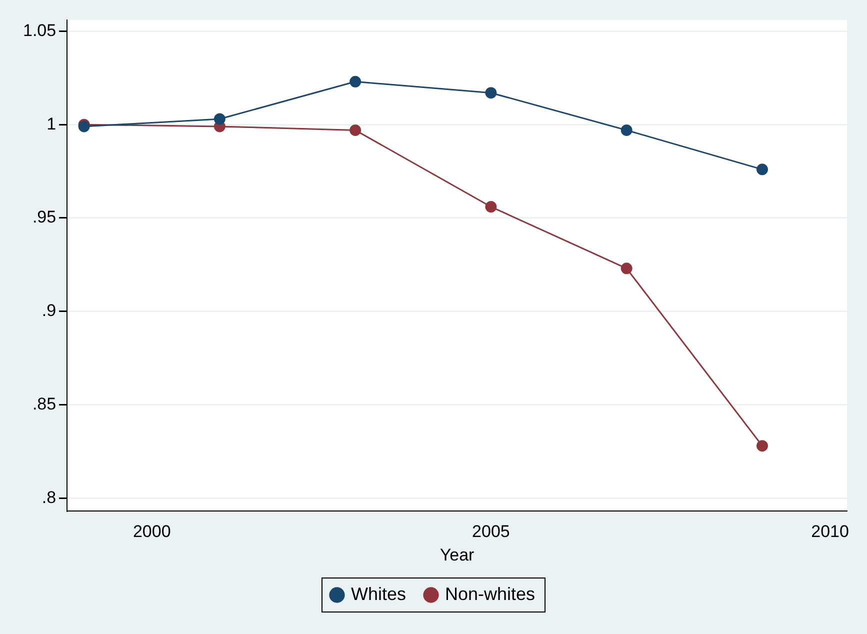 This screenshot has height=634, width=867. I want to click on y-tick-label: 1, so click(51, 124).